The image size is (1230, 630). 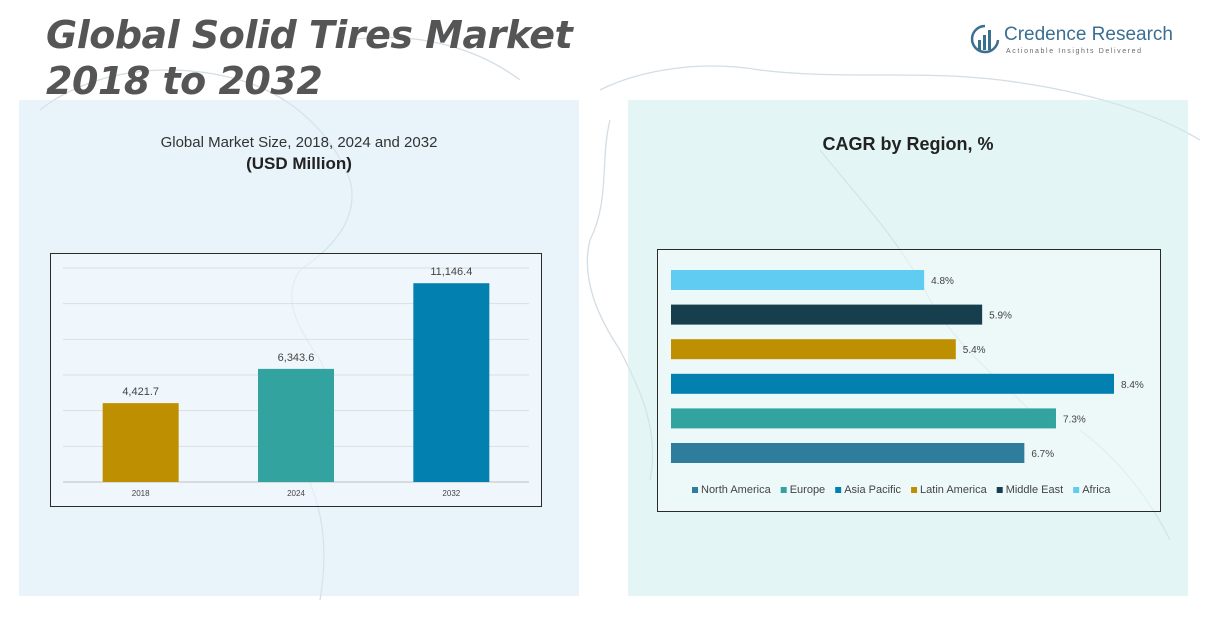 I want to click on logo-name: Credence Research, so click(x=1088, y=34).